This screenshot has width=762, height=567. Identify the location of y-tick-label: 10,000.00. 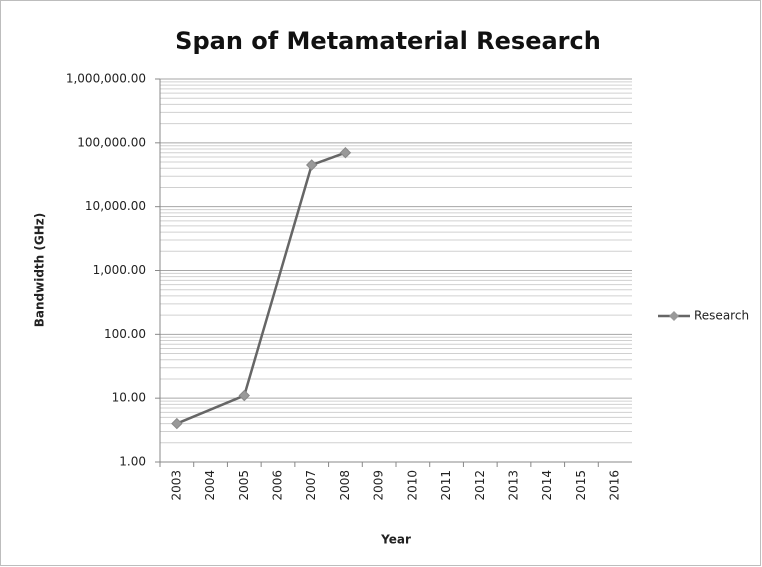
(115, 206).